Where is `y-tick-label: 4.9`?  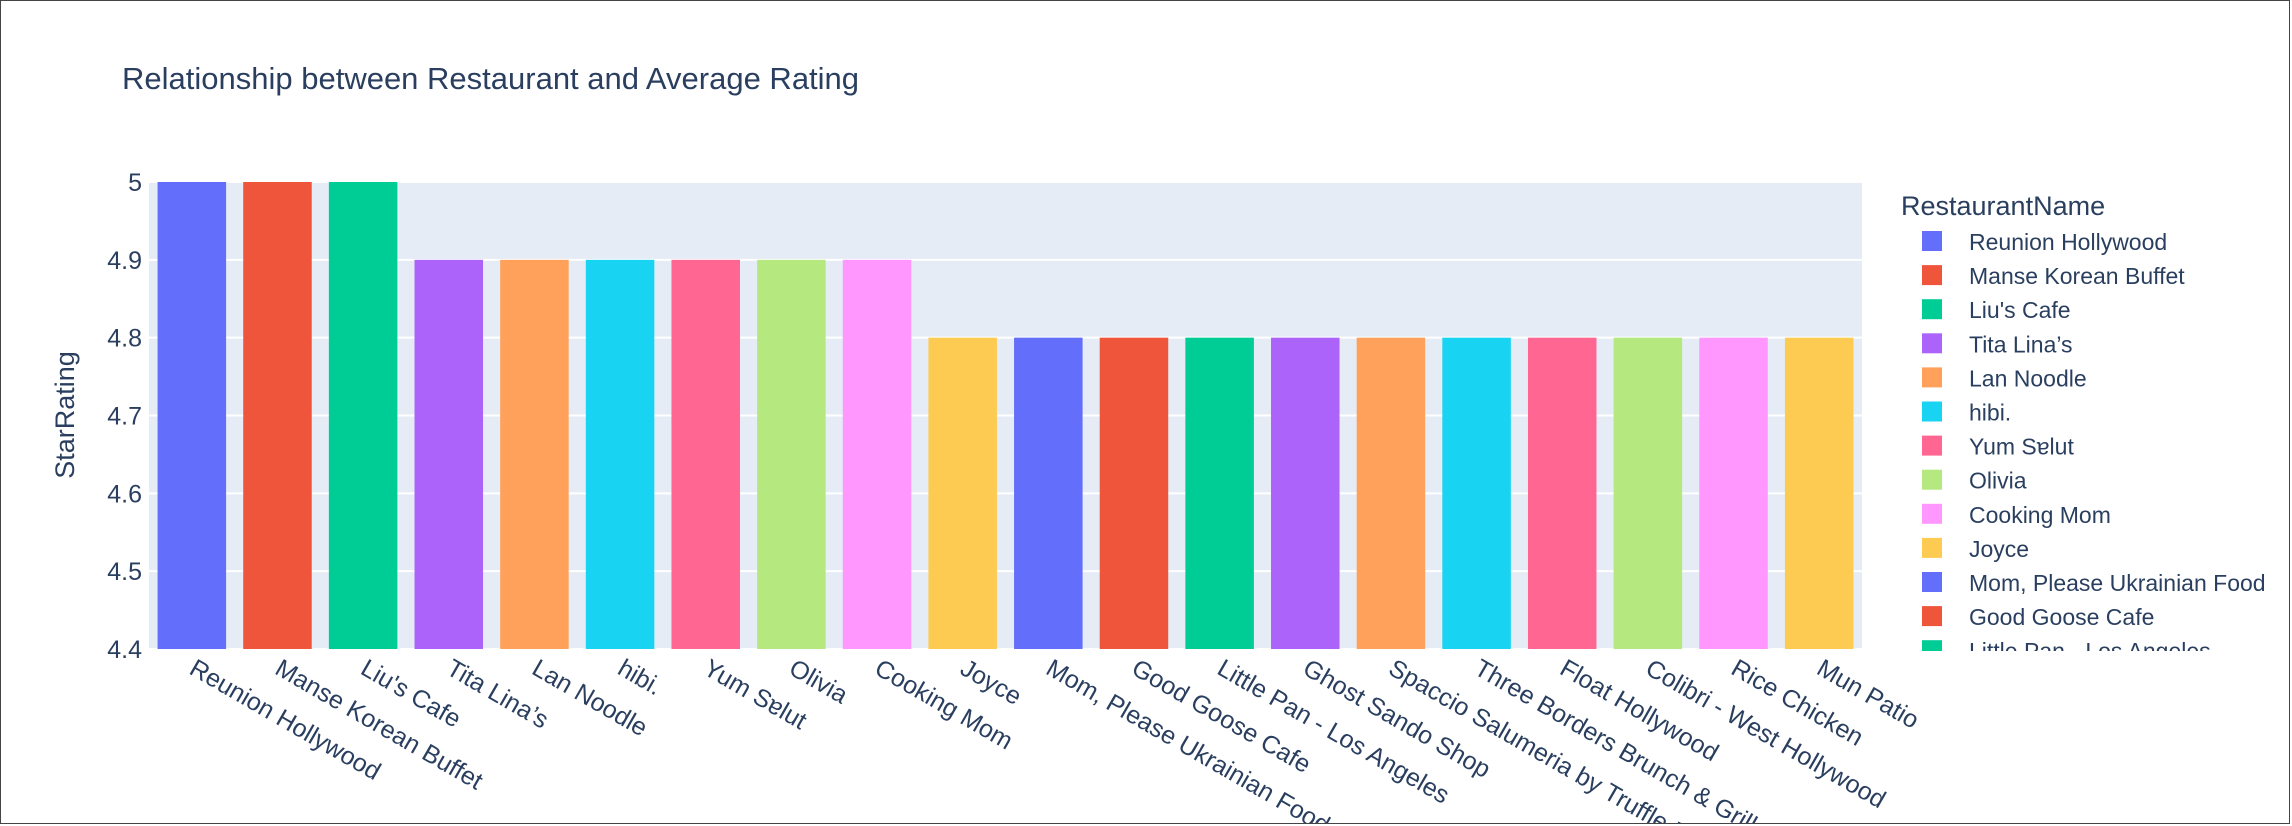 y-tick-label: 4.9 is located at coordinates (124, 261).